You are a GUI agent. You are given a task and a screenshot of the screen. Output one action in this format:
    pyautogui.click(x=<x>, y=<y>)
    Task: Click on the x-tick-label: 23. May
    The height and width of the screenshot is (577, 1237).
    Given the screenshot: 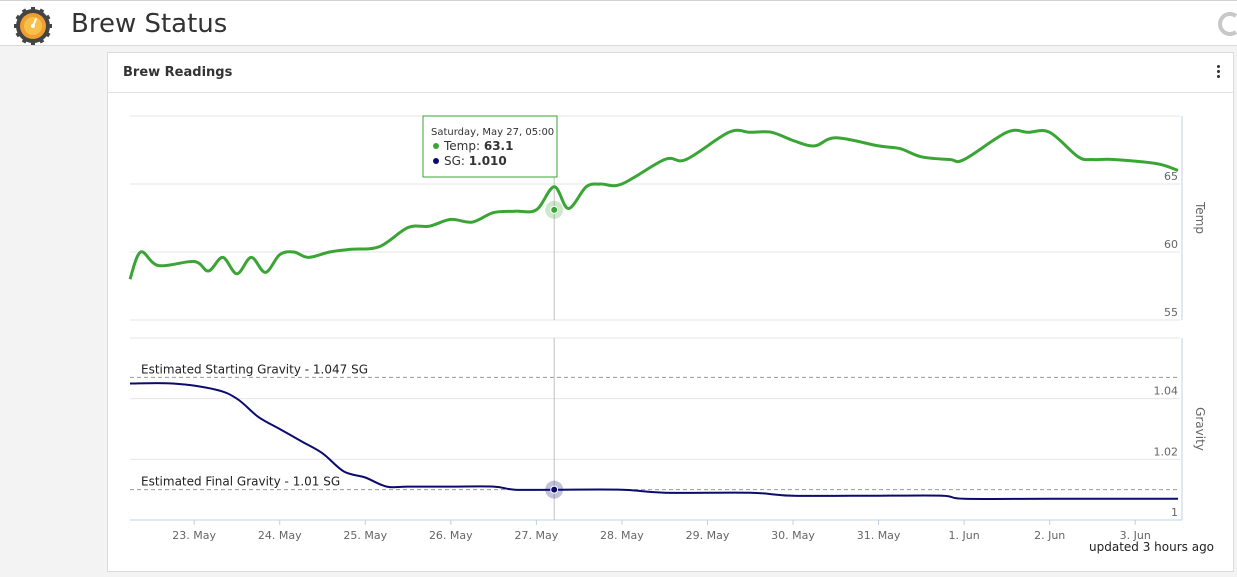 What is the action you would take?
    pyautogui.click(x=194, y=535)
    